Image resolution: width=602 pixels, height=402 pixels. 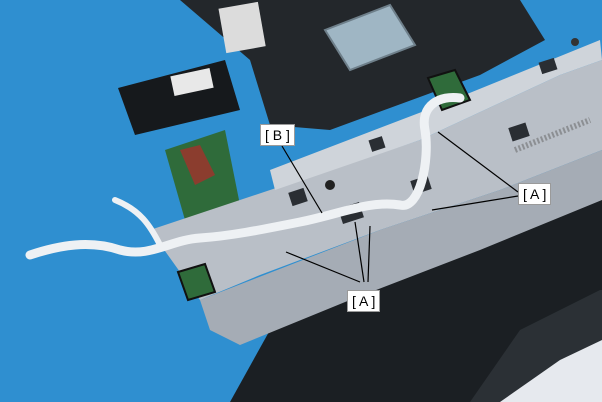 What do you see at coordinates (242, 27) in the screenshot?
I see `white-paper-strip` at bounding box center [242, 27].